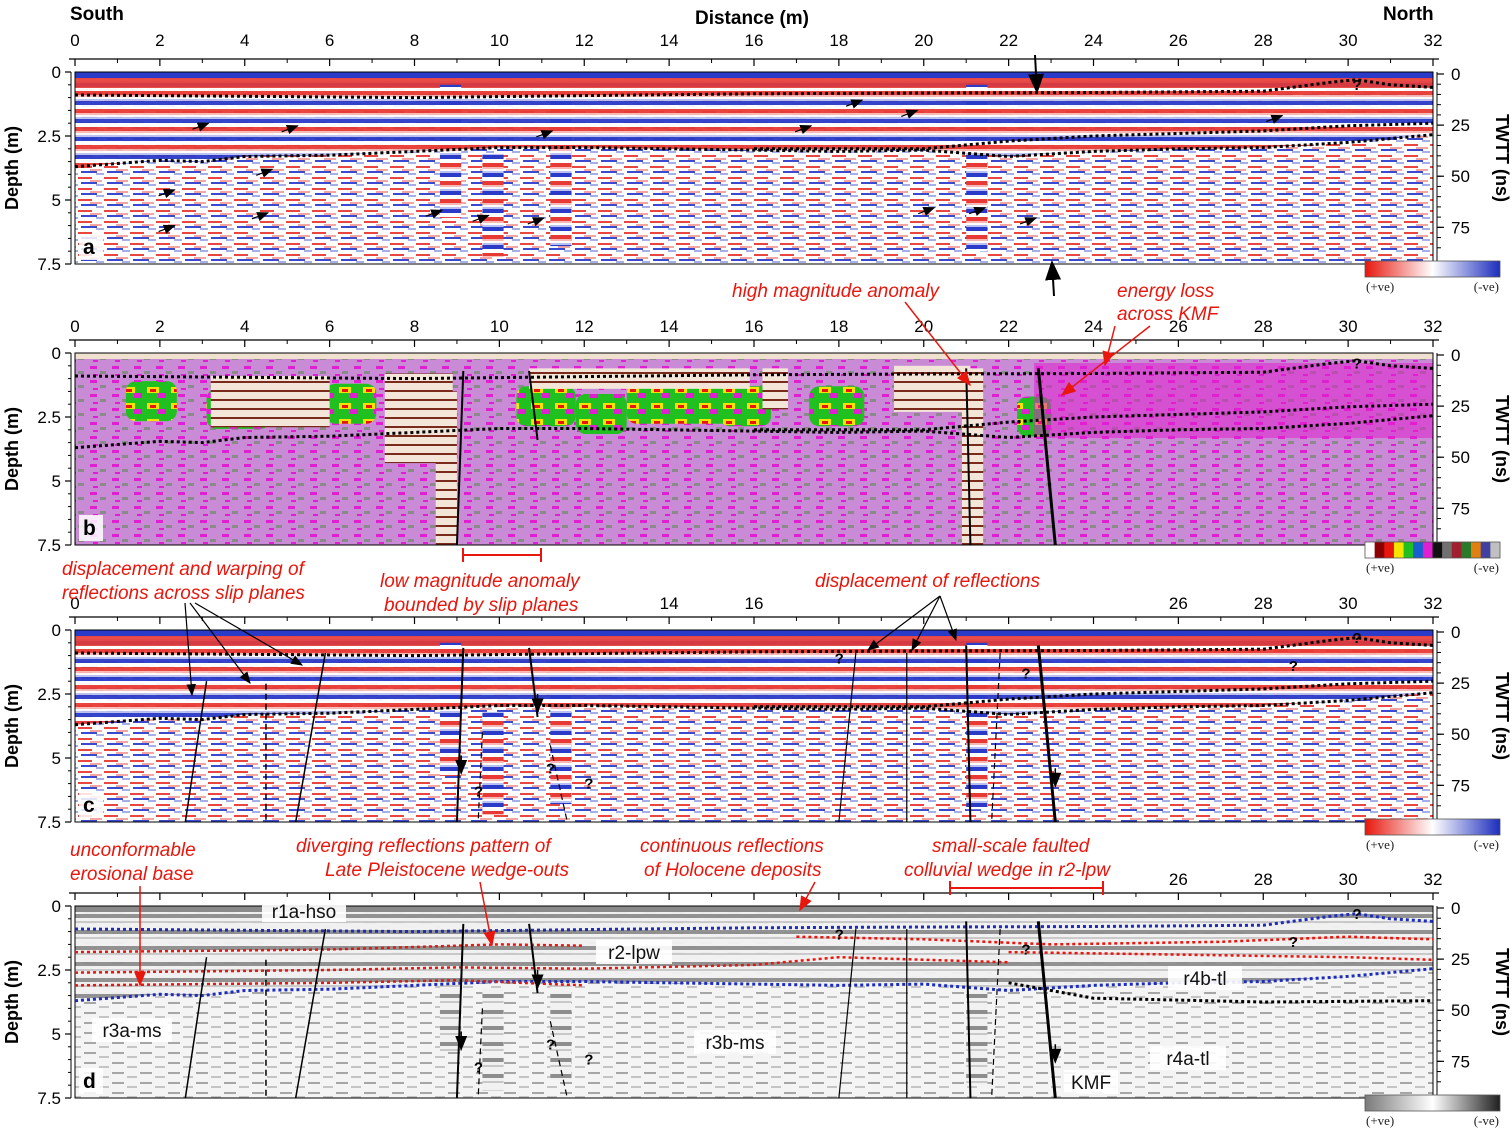 The width and height of the screenshot is (1512, 1131). Describe the element at coordinates (1460, 683) in the screenshot. I see `twtt-tick-label: 25` at that location.